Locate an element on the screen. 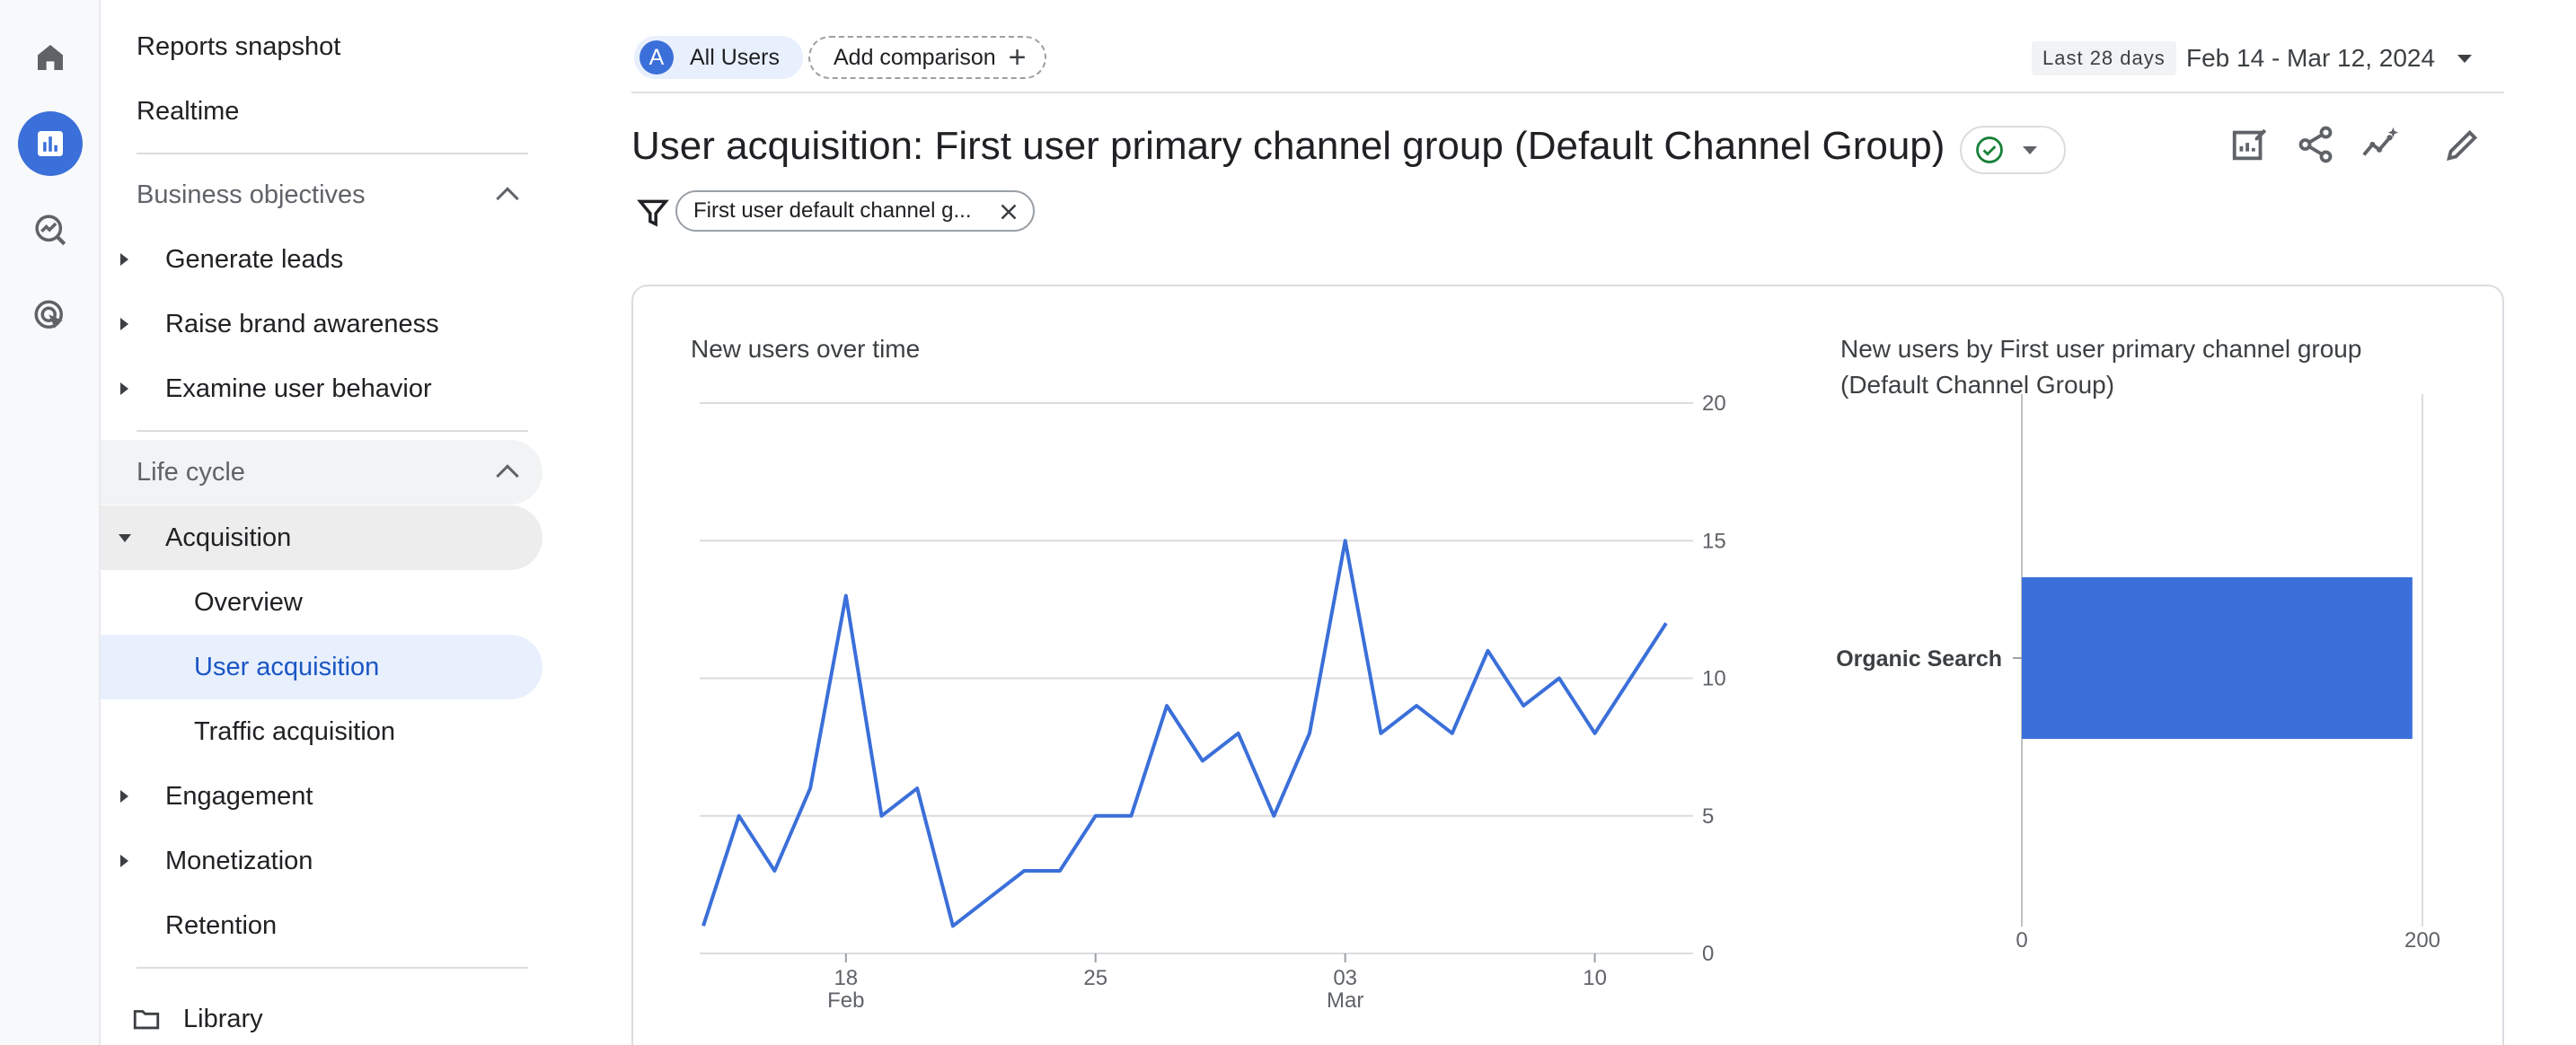 This screenshot has width=2576, height=1045. series-line is located at coordinates (1184, 733).